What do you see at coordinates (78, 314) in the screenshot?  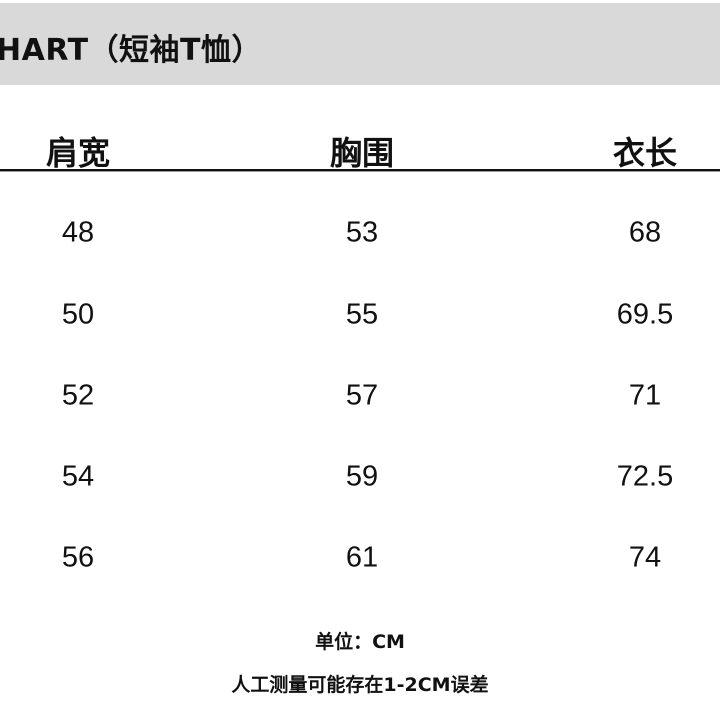 I see `table-cell: 50` at bounding box center [78, 314].